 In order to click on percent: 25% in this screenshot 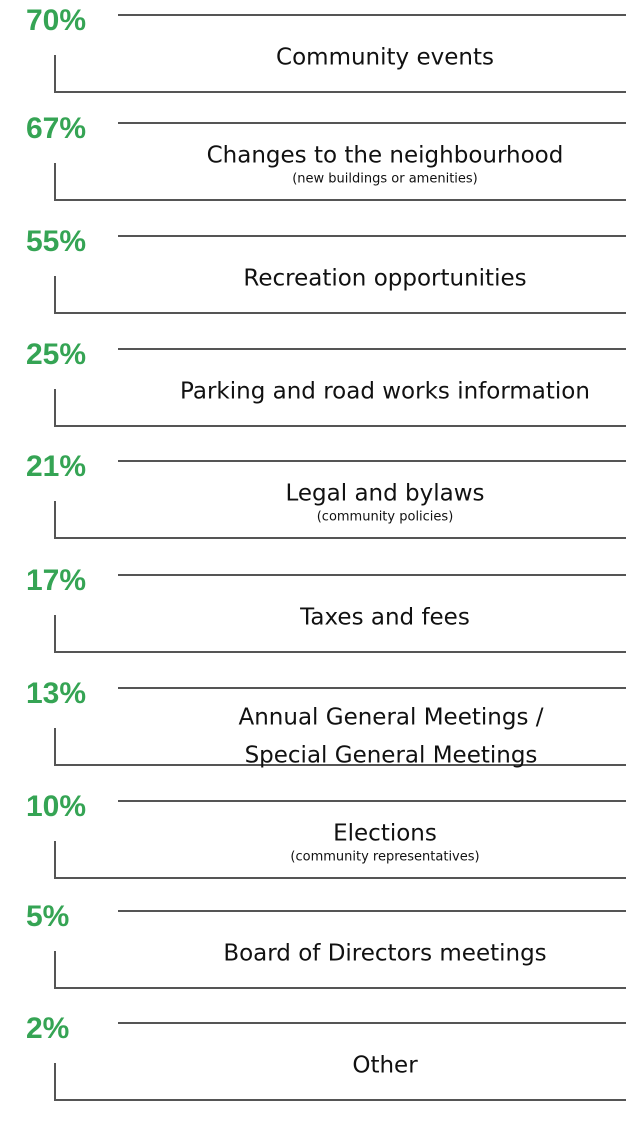, I will do `click(56, 354)`.